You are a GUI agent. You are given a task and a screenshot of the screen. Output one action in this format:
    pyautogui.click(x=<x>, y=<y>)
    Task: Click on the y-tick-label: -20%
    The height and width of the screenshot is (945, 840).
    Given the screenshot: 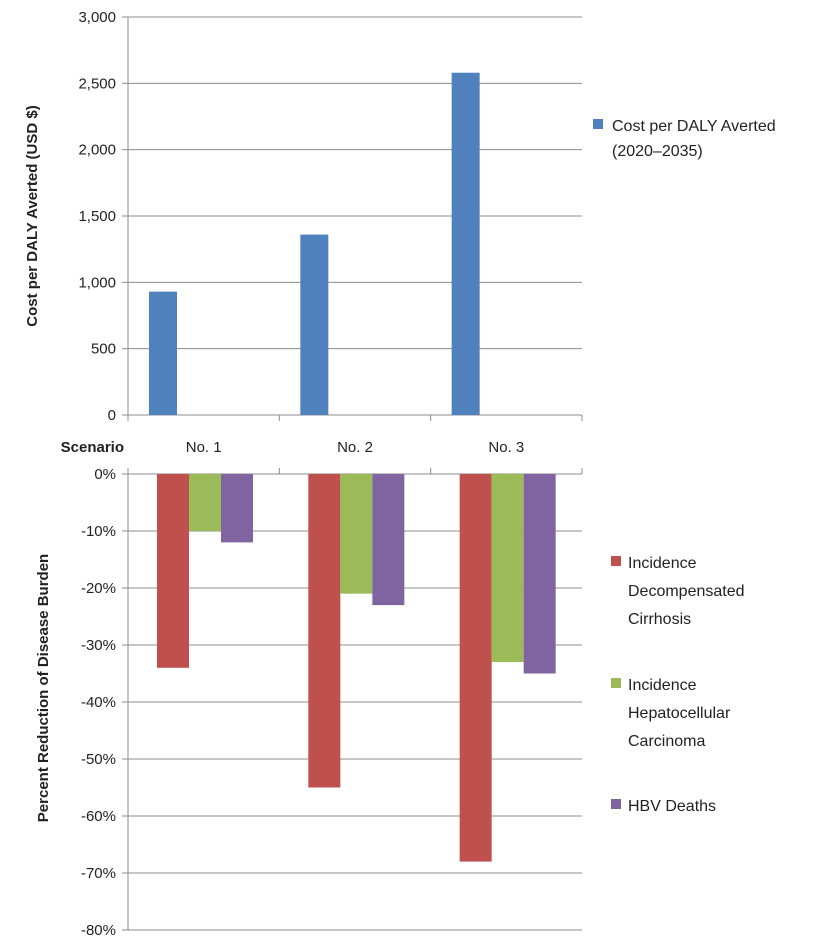 What is the action you would take?
    pyautogui.click(x=98, y=588)
    